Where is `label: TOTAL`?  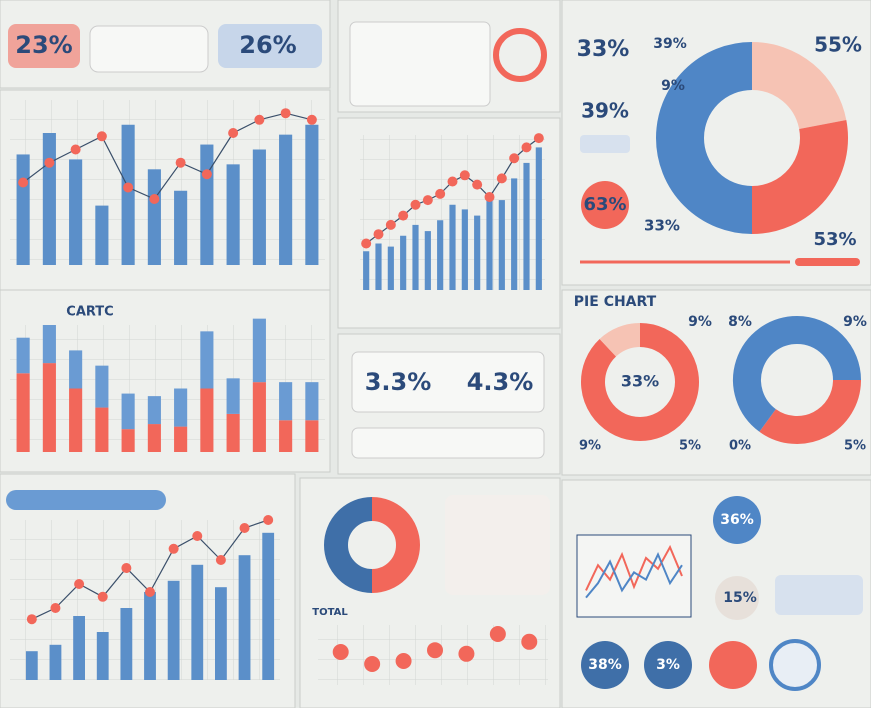 label: TOTAL is located at coordinates (330, 612).